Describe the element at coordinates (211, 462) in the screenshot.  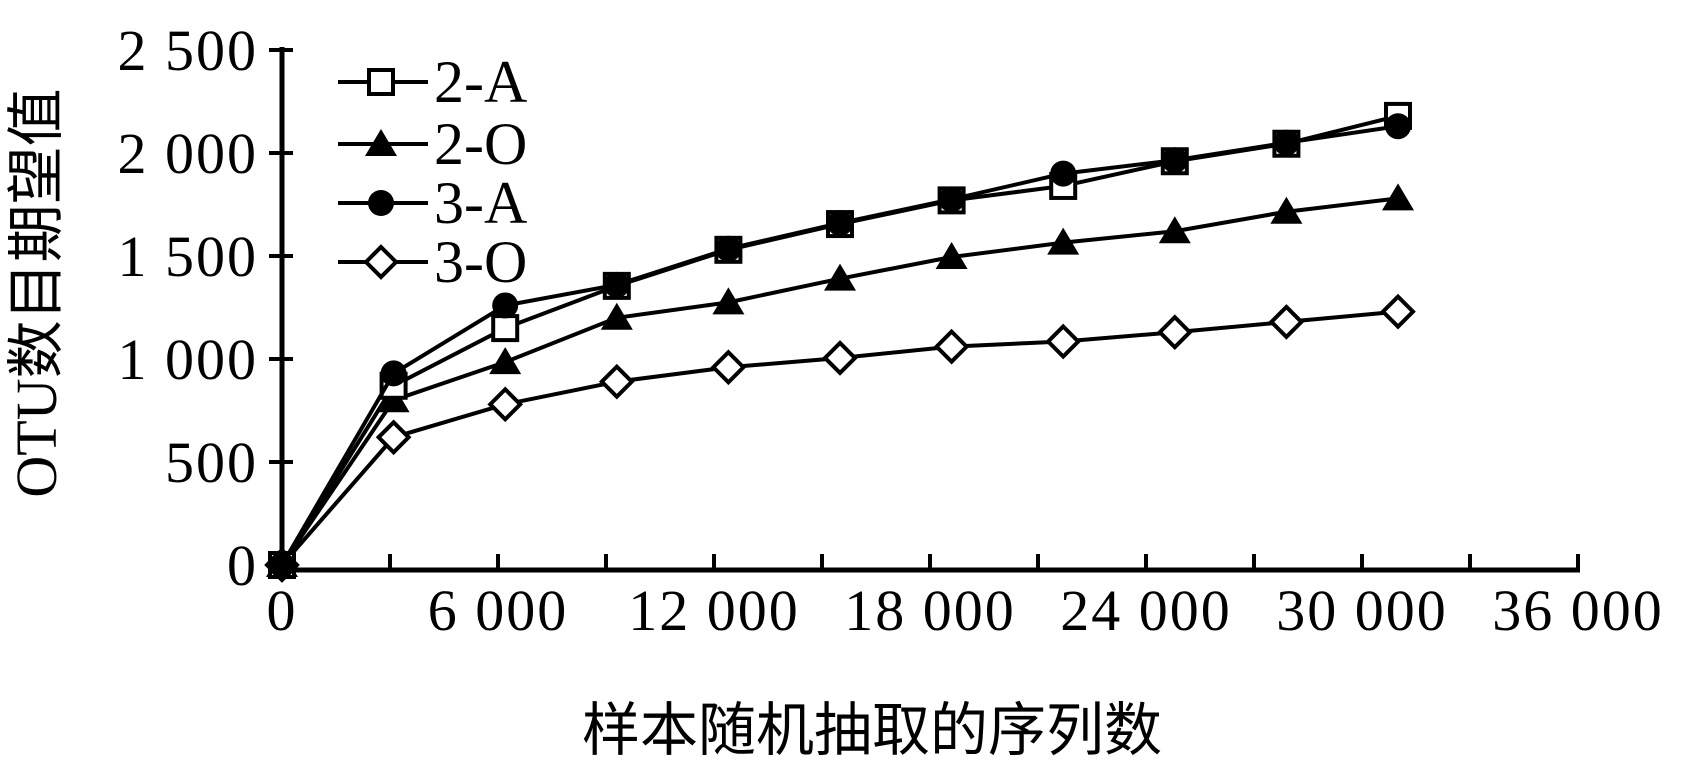
I see `y-tick-label-500: 500` at that location.